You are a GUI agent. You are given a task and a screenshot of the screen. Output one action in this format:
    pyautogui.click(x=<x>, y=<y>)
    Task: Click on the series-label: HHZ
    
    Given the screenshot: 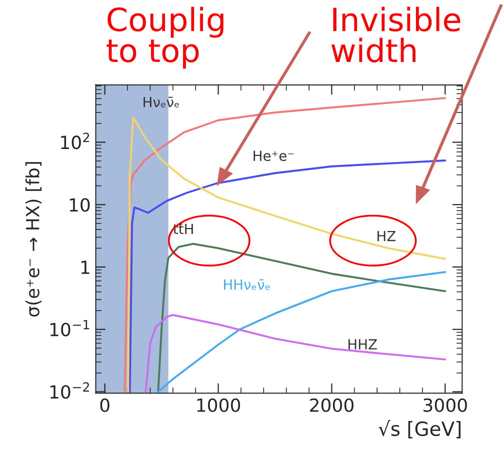 What is the action you would take?
    pyautogui.click(x=362, y=344)
    